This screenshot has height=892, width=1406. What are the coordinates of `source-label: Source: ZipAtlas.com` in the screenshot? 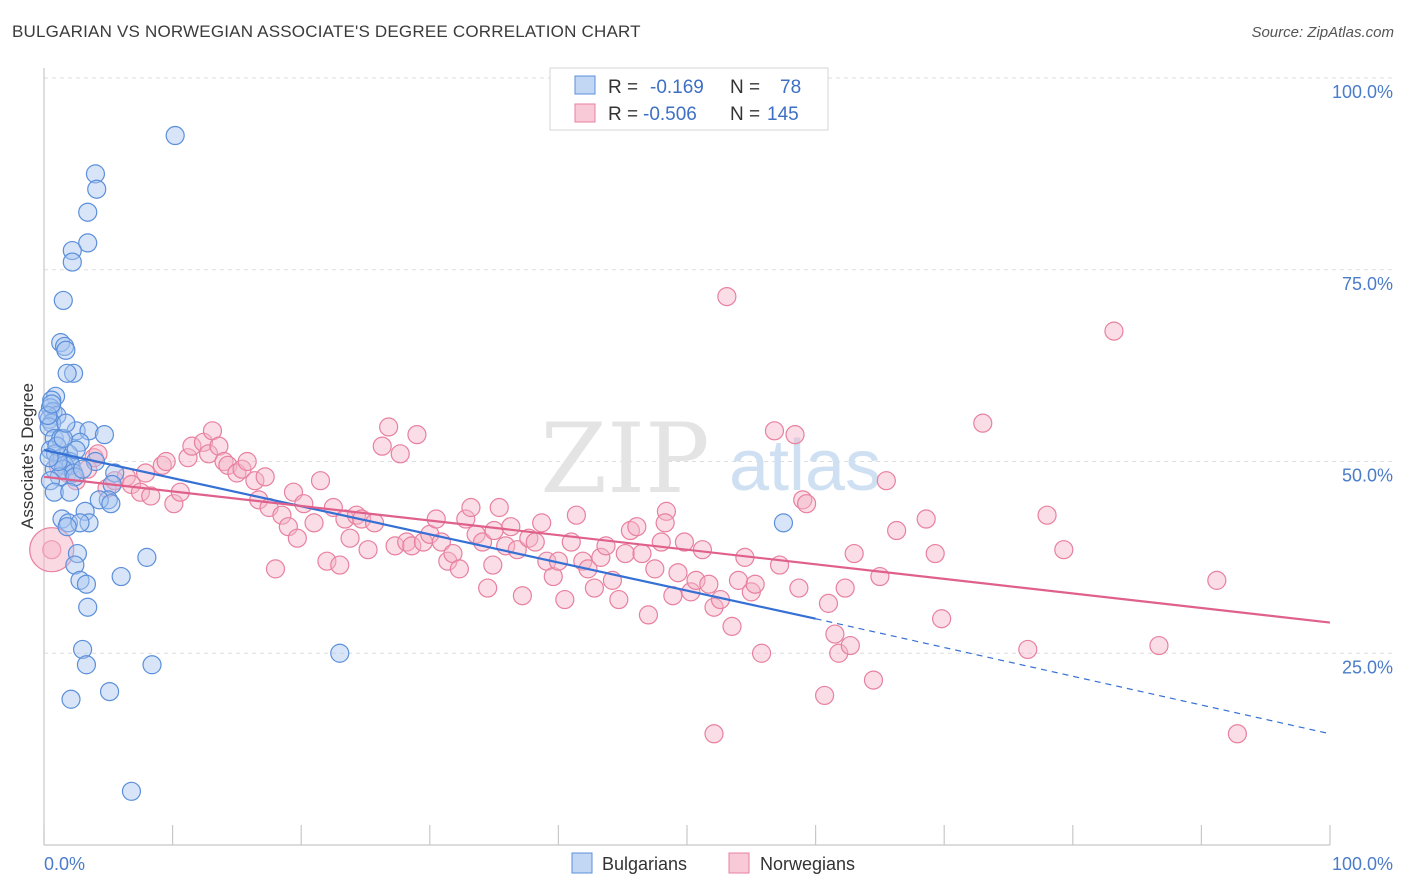 It's located at (1322, 32).